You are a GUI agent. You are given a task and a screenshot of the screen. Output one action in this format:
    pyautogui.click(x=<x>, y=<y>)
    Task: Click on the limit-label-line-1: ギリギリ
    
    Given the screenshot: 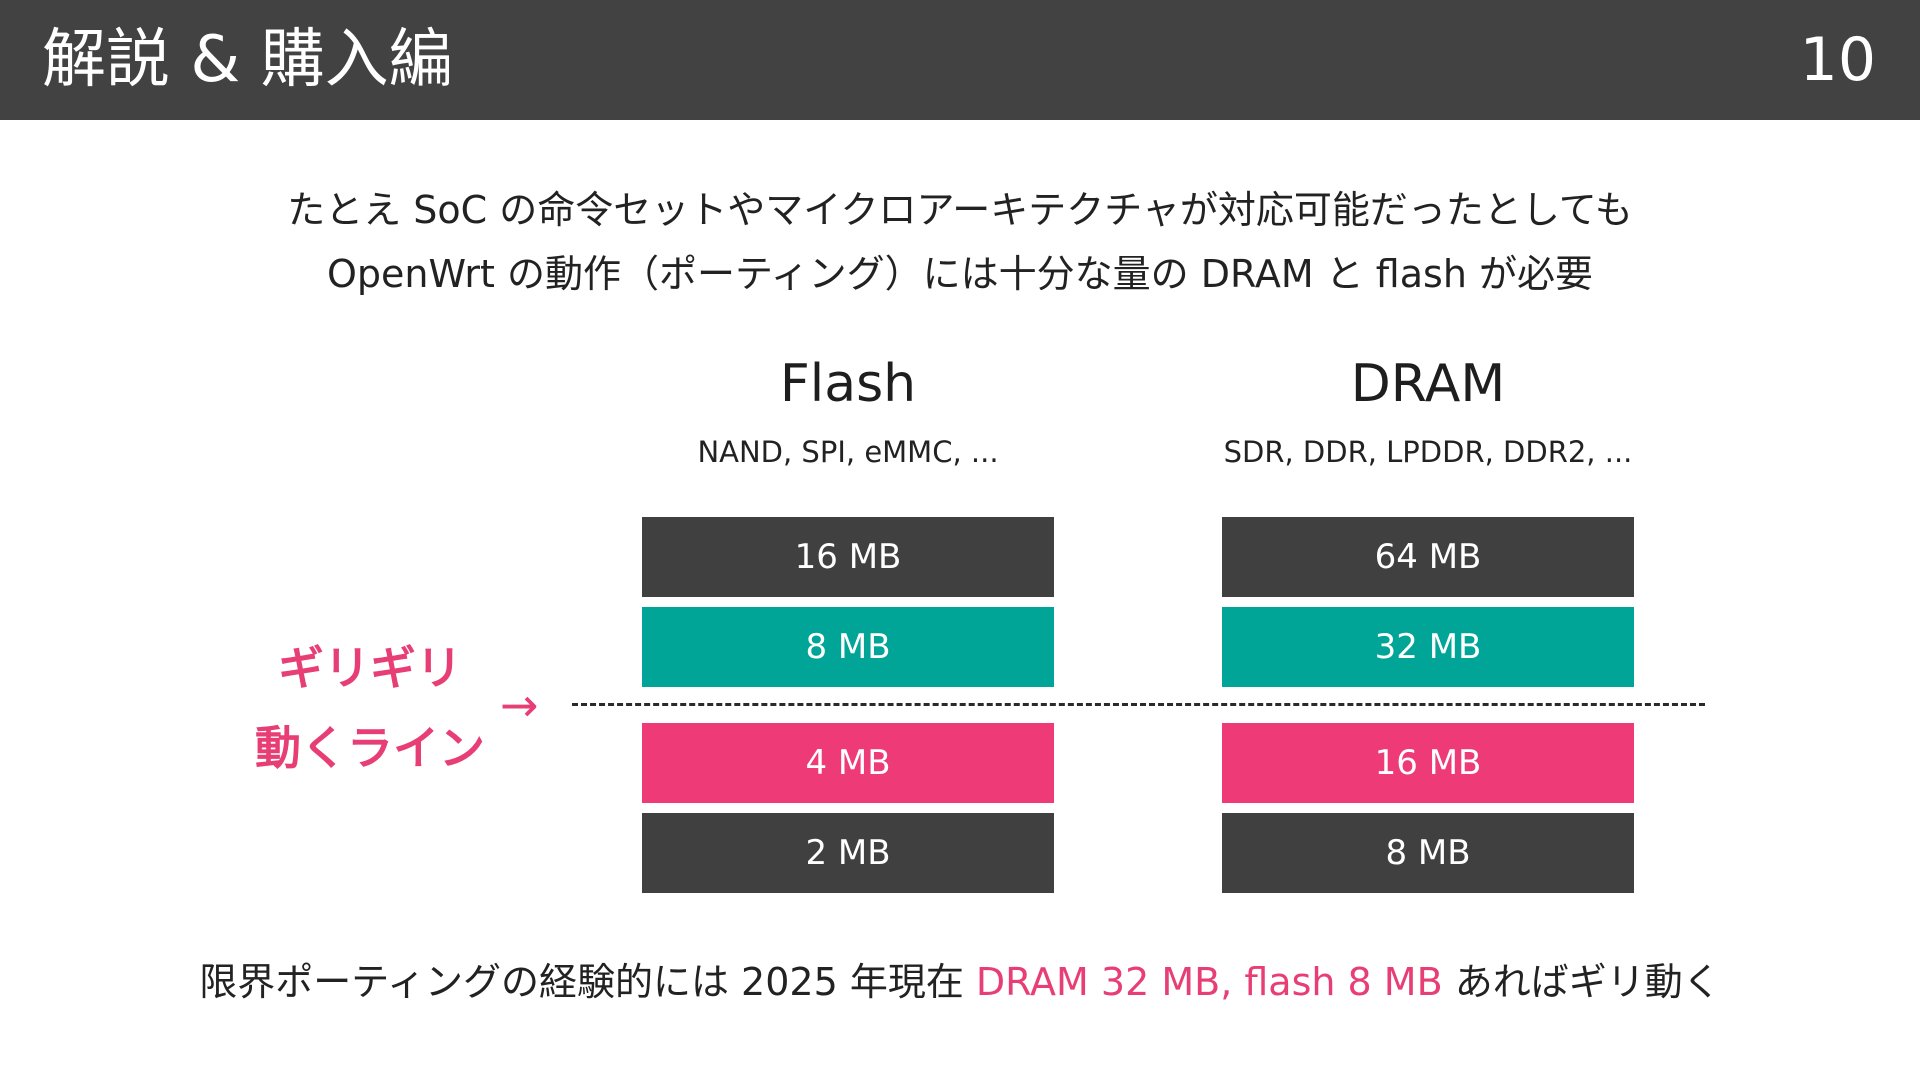 What is the action you would take?
    pyautogui.click(x=370, y=668)
    